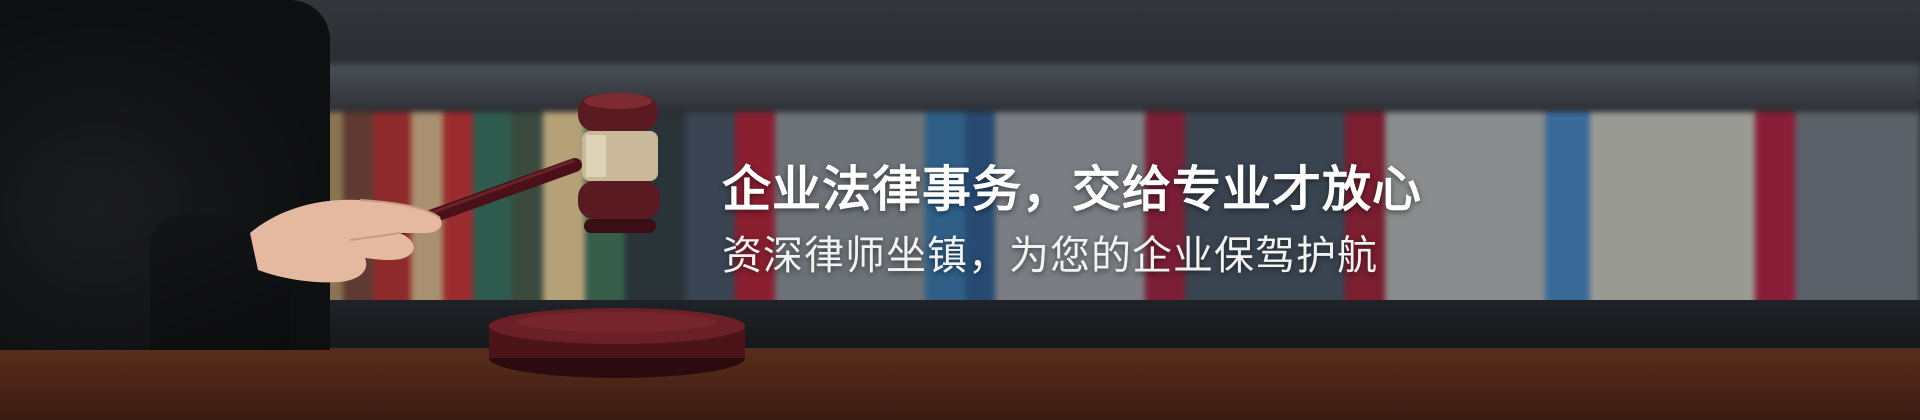 This screenshot has width=1920, height=420. Describe the element at coordinates (1050, 256) in the screenshot. I see `banner-subline: 资深律师坐镇，为您的企业保驾护航` at that location.